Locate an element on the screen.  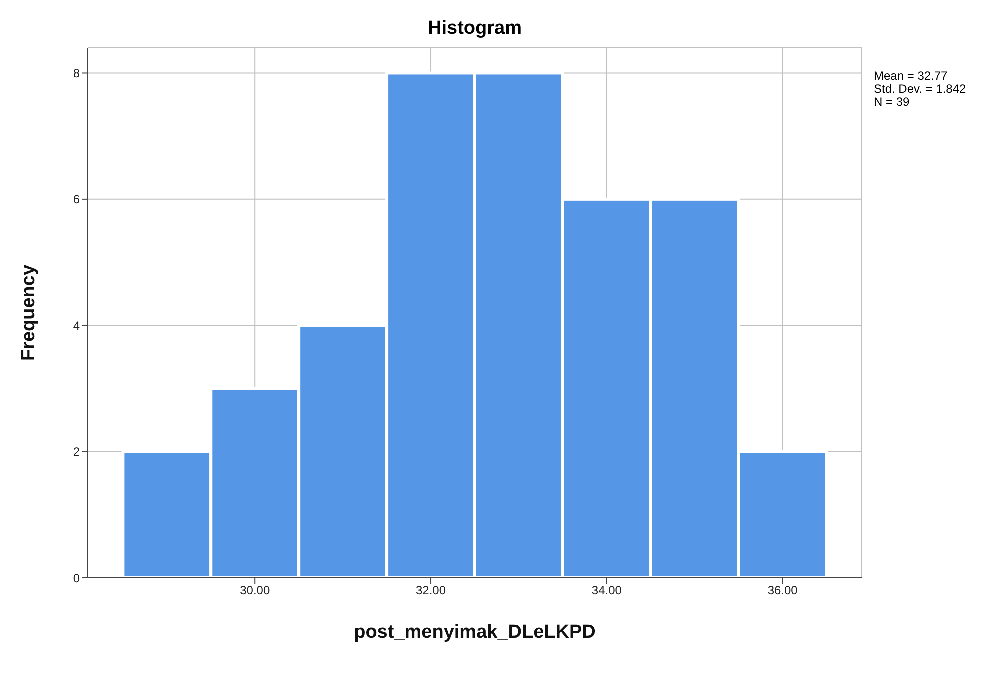
x-tick-label: 30.00 is located at coordinates (255, 591).